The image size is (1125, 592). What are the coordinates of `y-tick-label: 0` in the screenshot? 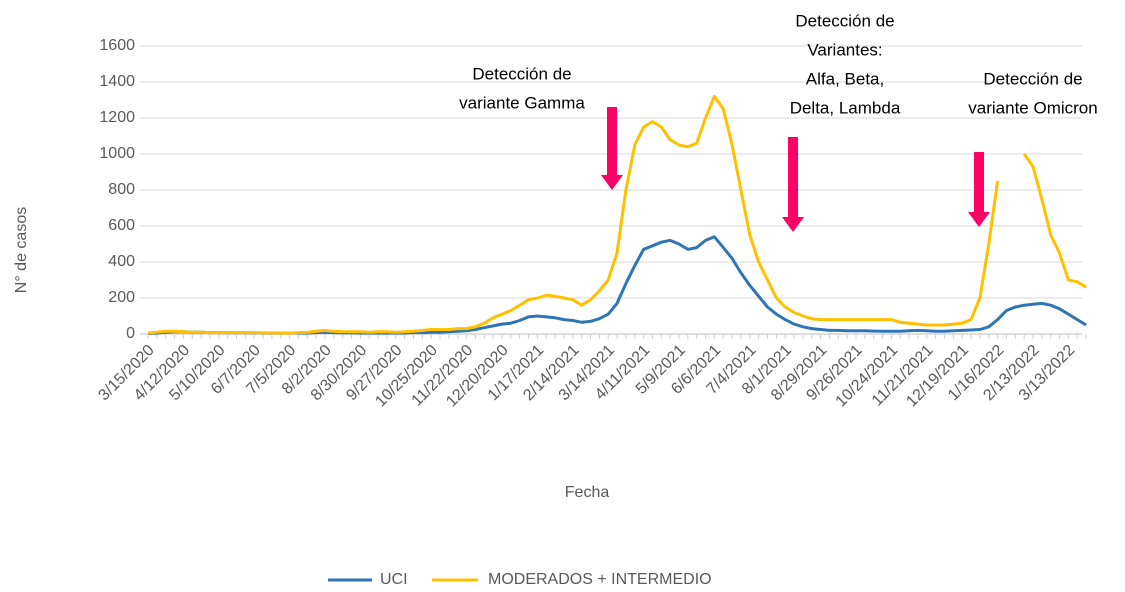 It's located at (130, 333).